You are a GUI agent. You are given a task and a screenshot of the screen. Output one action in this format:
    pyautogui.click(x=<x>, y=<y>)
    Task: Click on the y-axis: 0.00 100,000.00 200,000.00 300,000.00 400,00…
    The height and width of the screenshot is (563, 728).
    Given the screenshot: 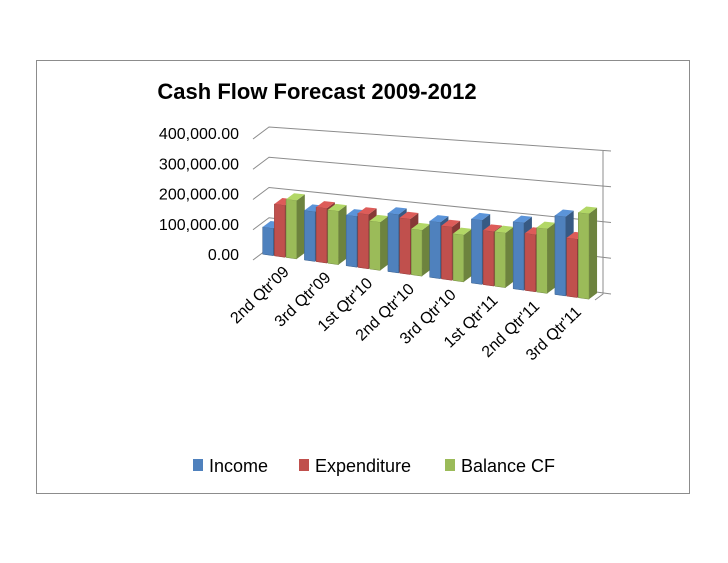 What is the action you would take?
    pyautogui.click(x=199, y=195)
    